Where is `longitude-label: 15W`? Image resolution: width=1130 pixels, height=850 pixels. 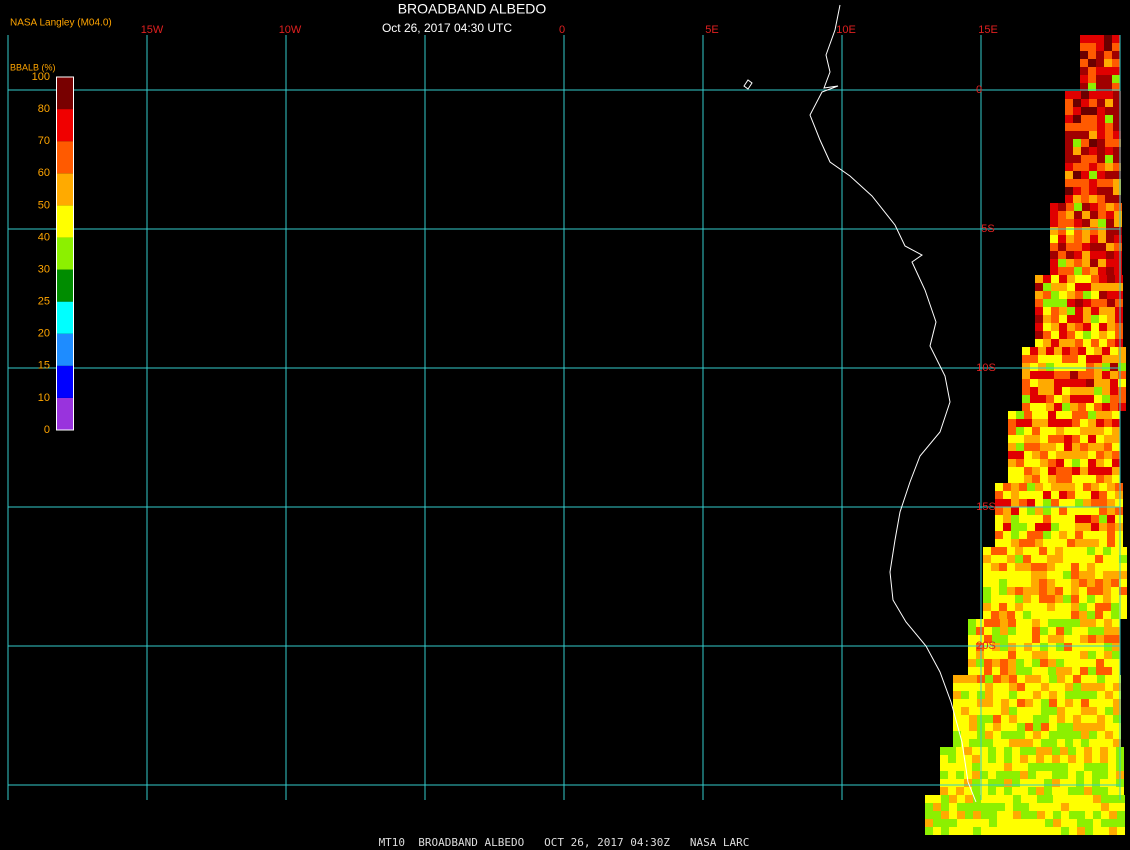 longitude-label: 15W is located at coordinates (152, 30).